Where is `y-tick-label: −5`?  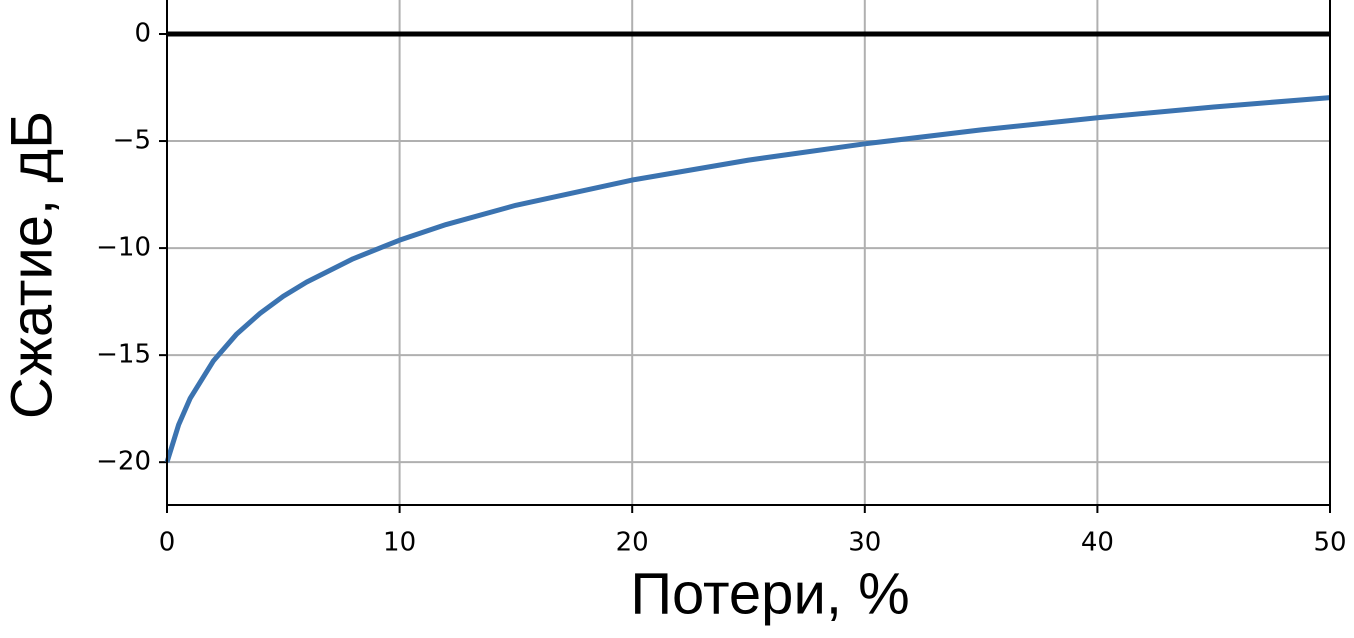 y-tick-label: −5 is located at coordinates (132, 141).